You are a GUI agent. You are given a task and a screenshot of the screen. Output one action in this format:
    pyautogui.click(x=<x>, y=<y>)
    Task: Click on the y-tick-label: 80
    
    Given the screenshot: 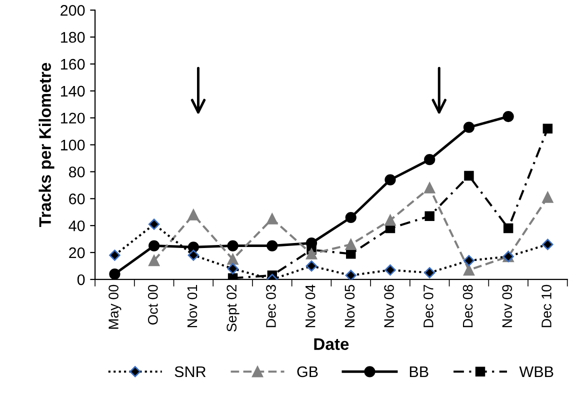 What is the action you would take?
    pyautogui.click(x=76, y=172)
    